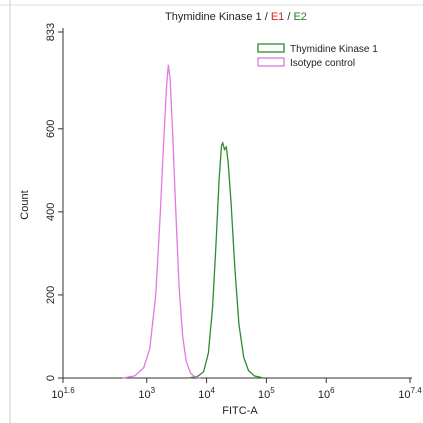  What do you see at coordinates (334, 49) in the screenshot?
I see `legend-label: Thymidine Kinase 1` at bounding box center [334, 49].